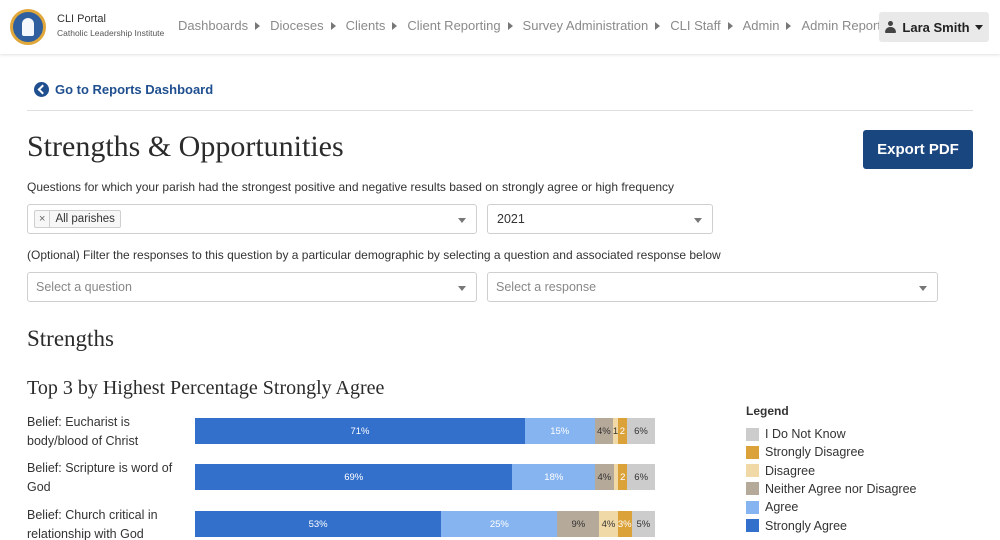  I want to click on nav-item-dioceses: Dioceses, so click(303, 25).